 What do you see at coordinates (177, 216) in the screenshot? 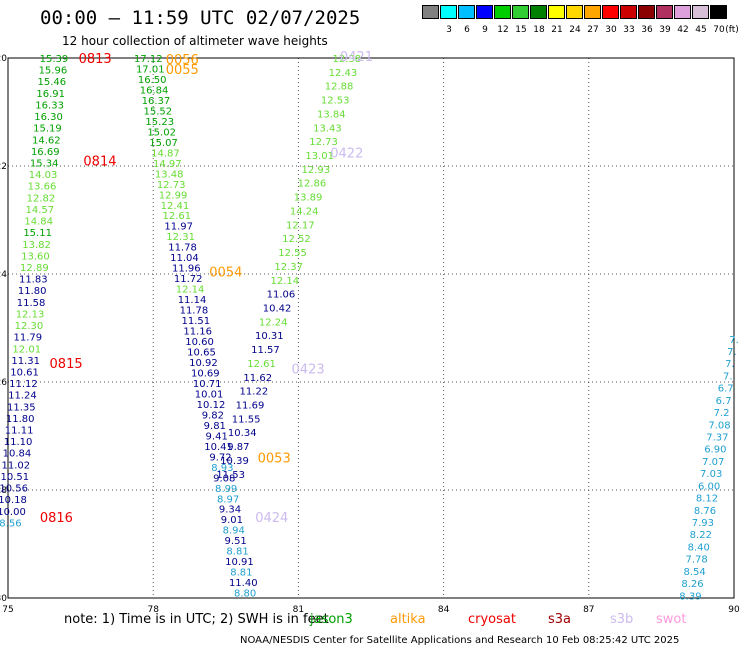
I see `wave-height-label: 12.61` at bounding box center [177, 216].